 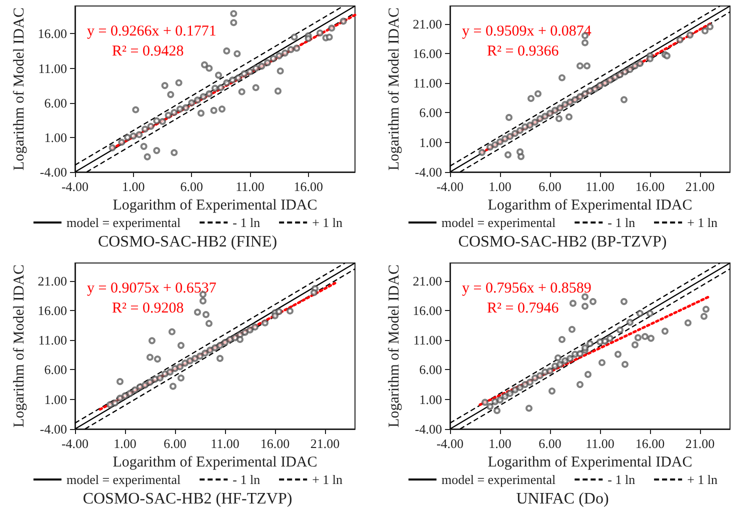 What do you see at coordinates (188, 242) in the screenshot?
I see `text: COSMO-SAC-HB2 (FINE)` at bounding box center [188, 242].